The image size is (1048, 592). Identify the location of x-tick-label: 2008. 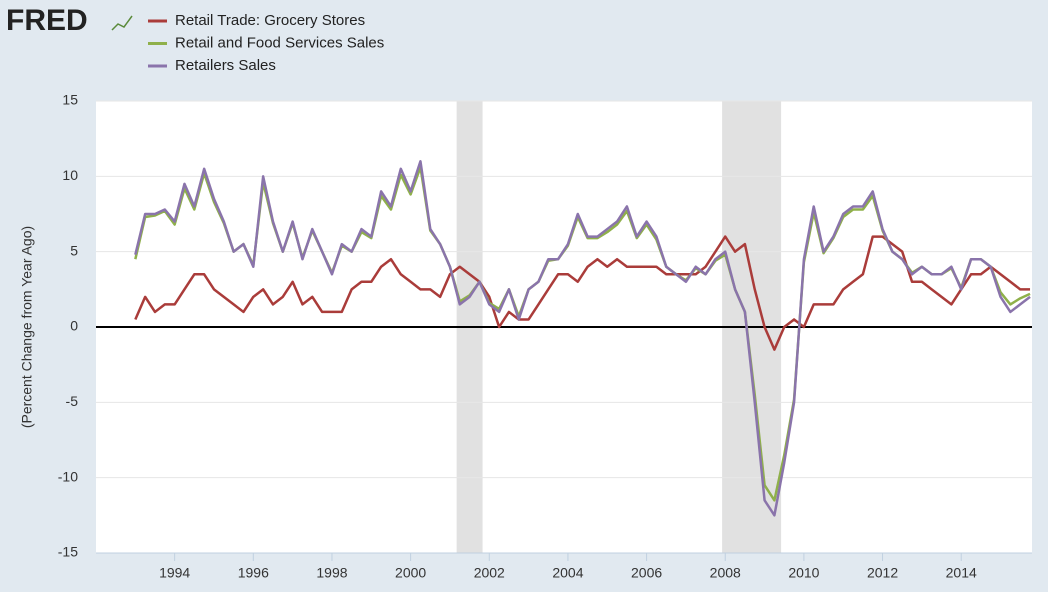
(725, 573).